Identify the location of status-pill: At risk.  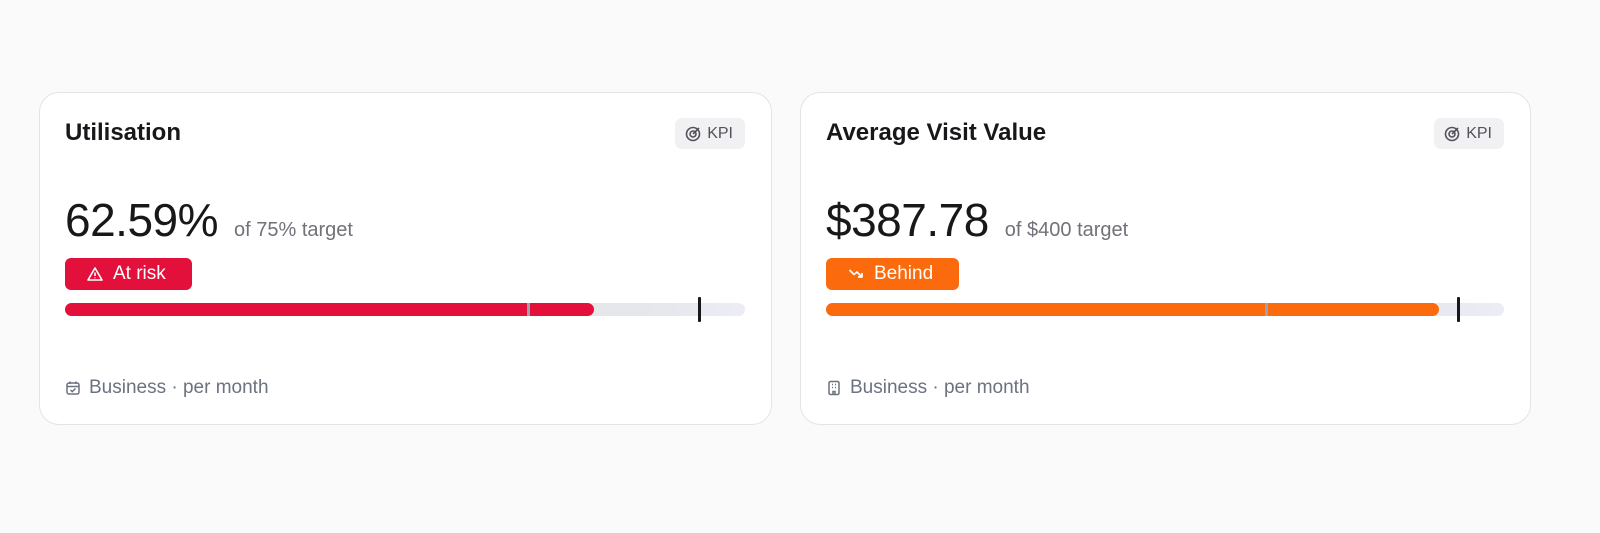
(128, 274).